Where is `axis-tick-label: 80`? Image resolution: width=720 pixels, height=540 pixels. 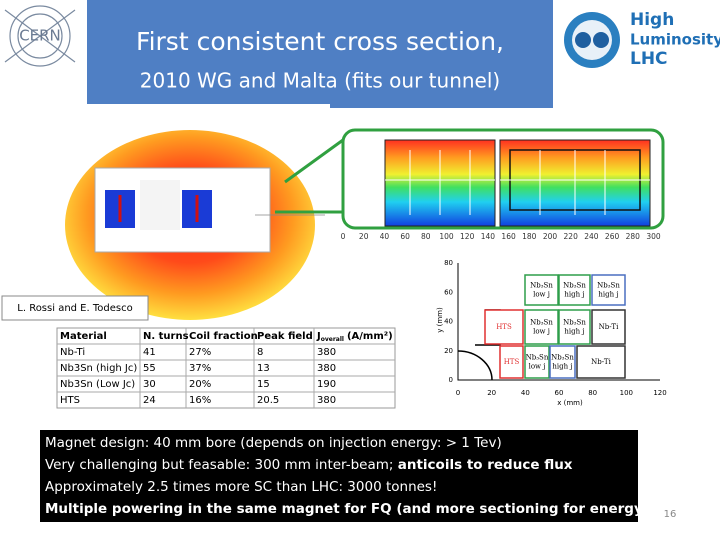
axis-tick-label: 80 is located at coordinates (426, 236).